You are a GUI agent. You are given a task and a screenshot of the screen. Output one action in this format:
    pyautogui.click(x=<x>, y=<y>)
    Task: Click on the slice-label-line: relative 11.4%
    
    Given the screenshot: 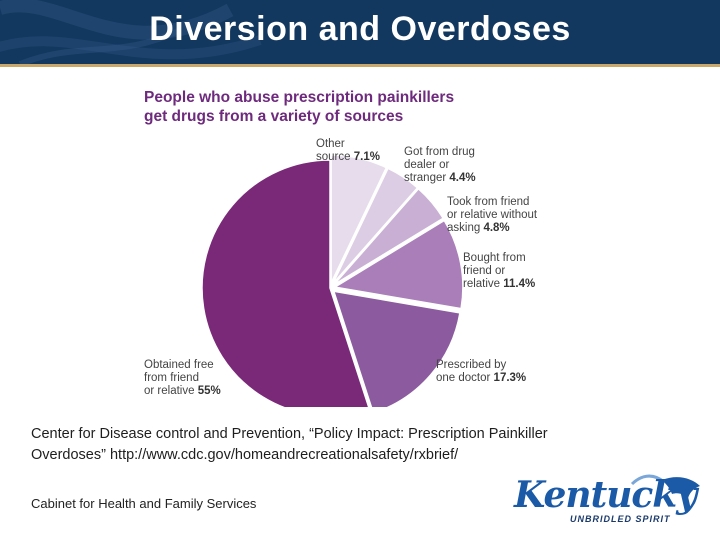 What is the action you would take?
    pyautogui.click(x=499, y=284)
    